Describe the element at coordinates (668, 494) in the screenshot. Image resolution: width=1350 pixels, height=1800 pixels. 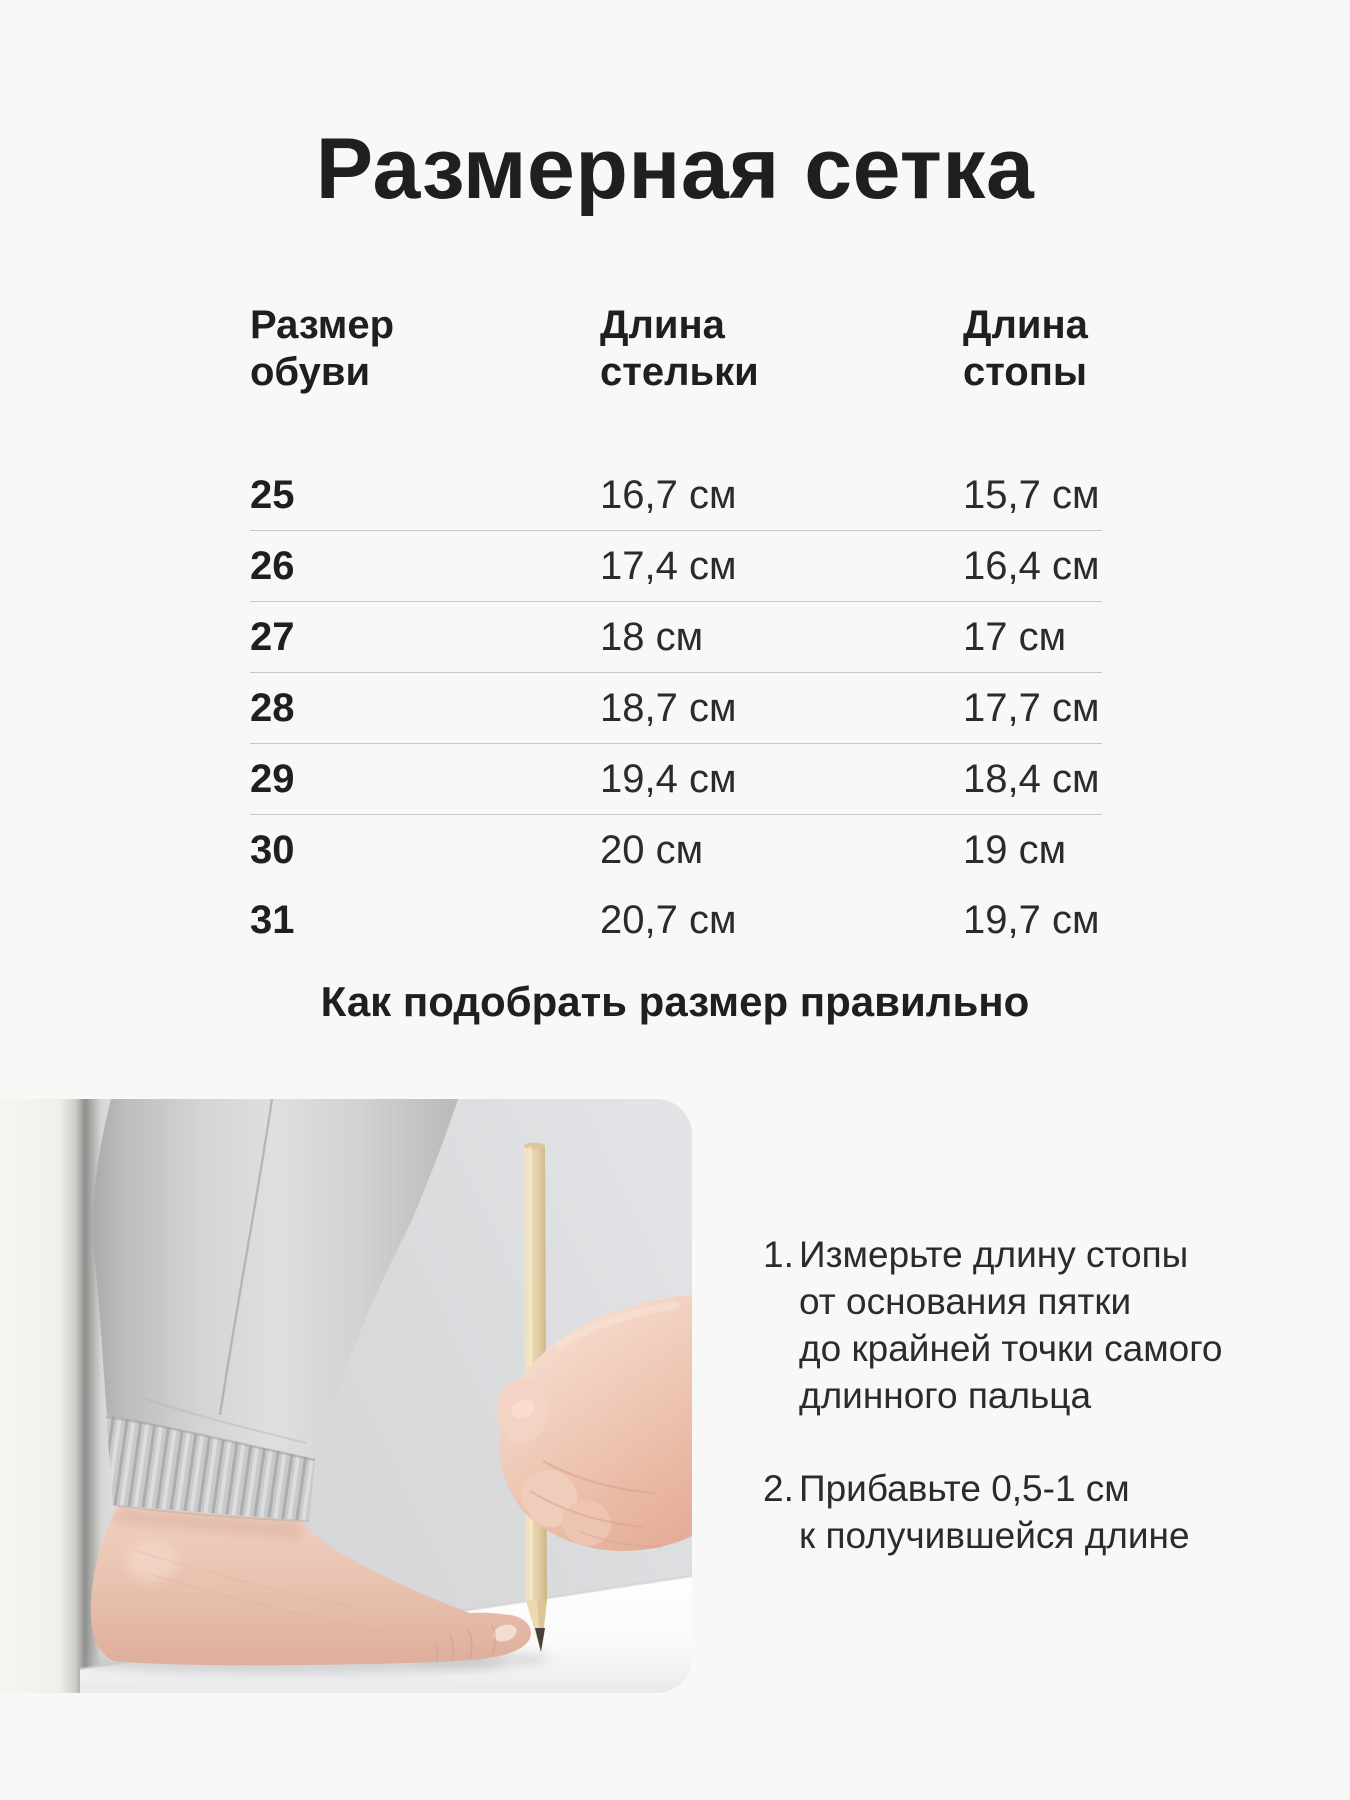
I see `cell-insole-length: 16,7 см` at that location.